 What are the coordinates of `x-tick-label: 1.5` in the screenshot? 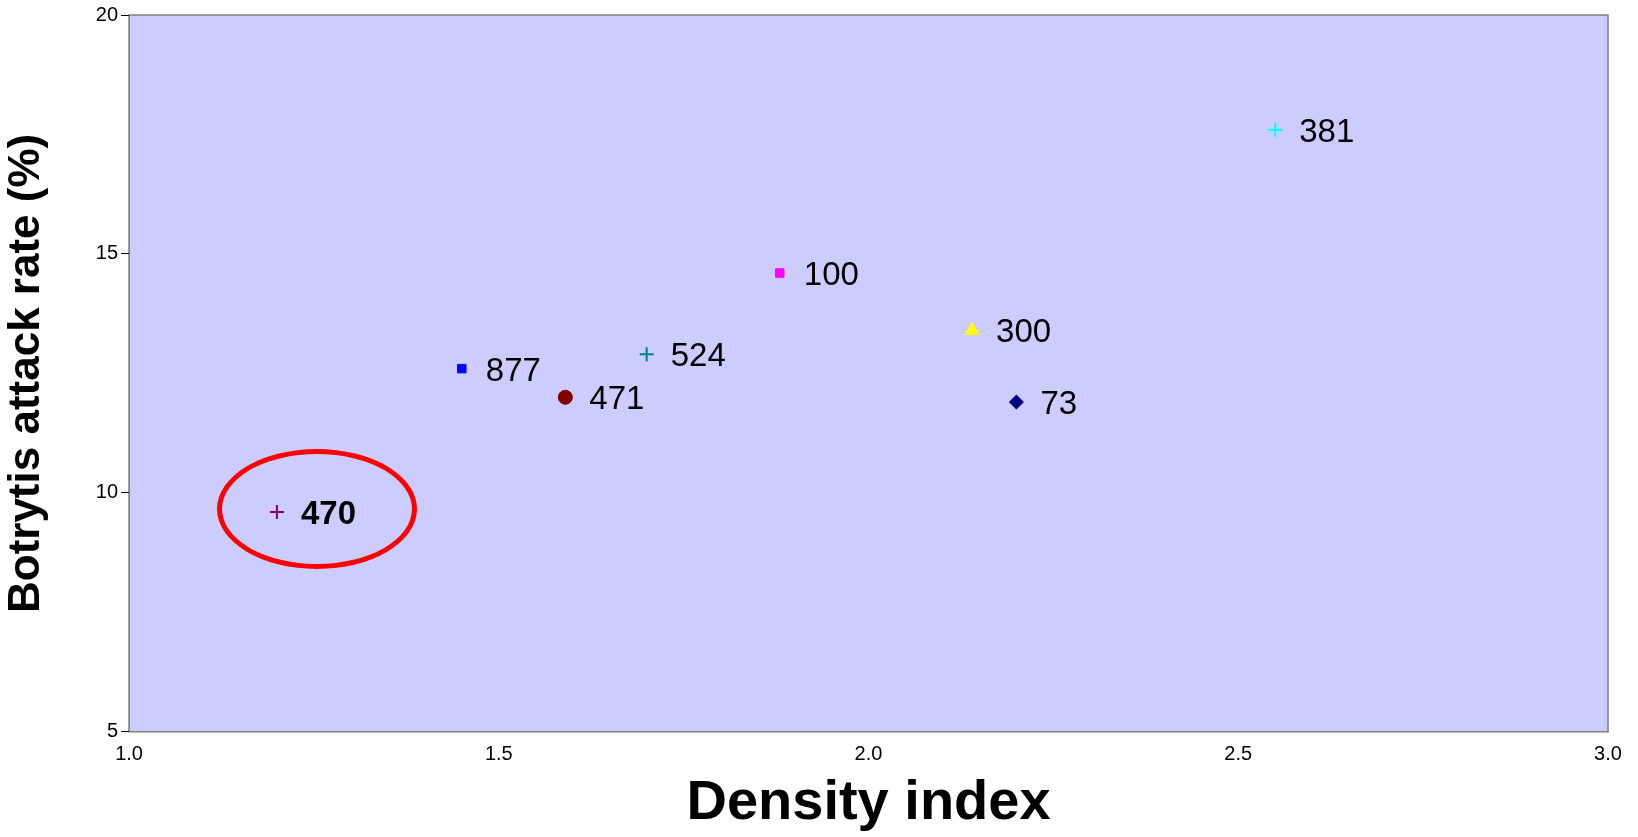 It's located at (498, 753).